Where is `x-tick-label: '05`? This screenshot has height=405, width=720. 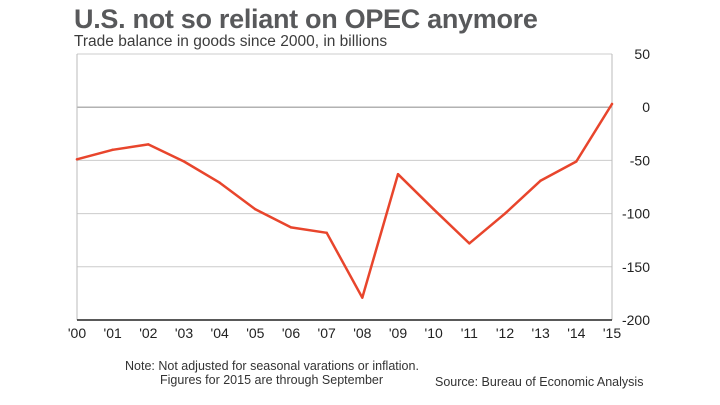 x-tick-label: '05 is located at coordinates (255, 333).